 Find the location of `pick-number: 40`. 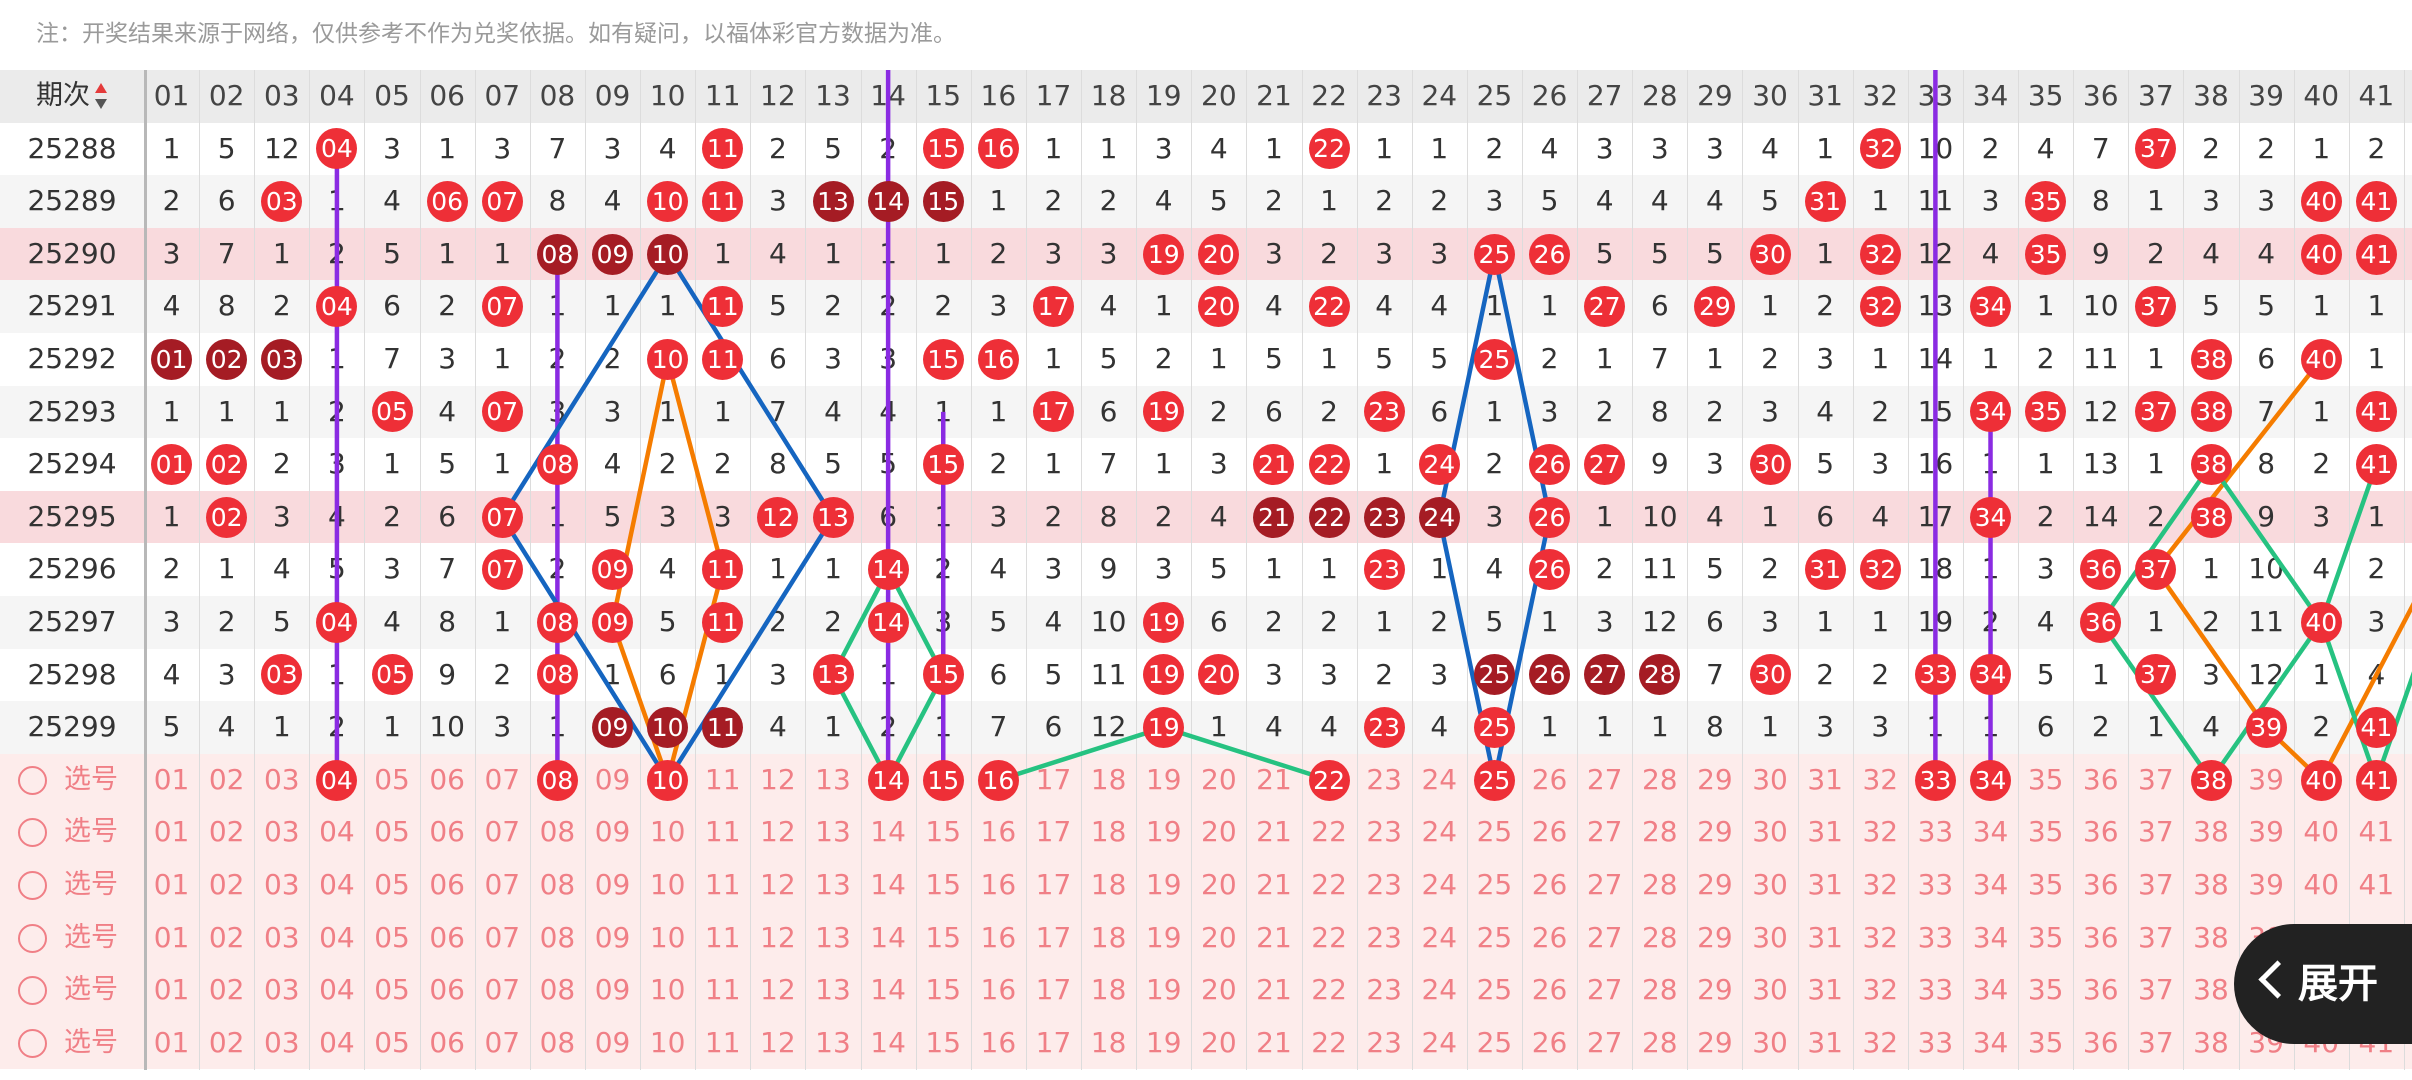

pick-number: 40 is located at coordinates (2321, 832).